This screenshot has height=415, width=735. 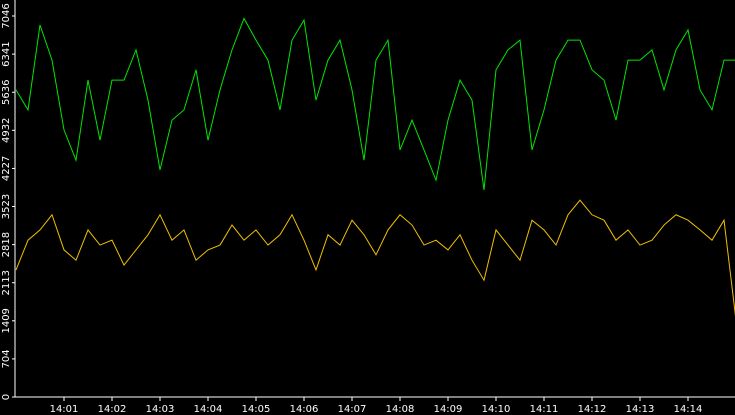 What do you see at coordinates (400, 409) in the screenshot?
I see `x-tick-label: 14:08` at bounding box center [400, 409].